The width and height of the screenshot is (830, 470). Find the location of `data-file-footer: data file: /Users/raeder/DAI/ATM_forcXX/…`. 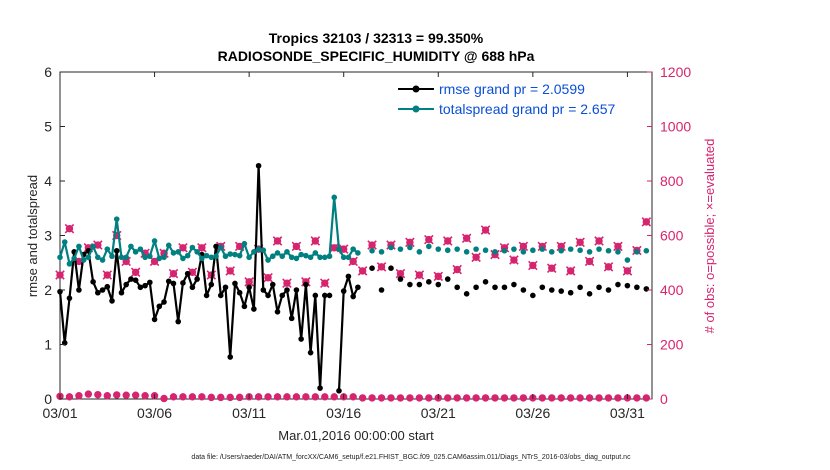

data-file-footer: data file: /Users/raeder/DAI/ATM_forcXX/… is located at coordinates (411, 457).